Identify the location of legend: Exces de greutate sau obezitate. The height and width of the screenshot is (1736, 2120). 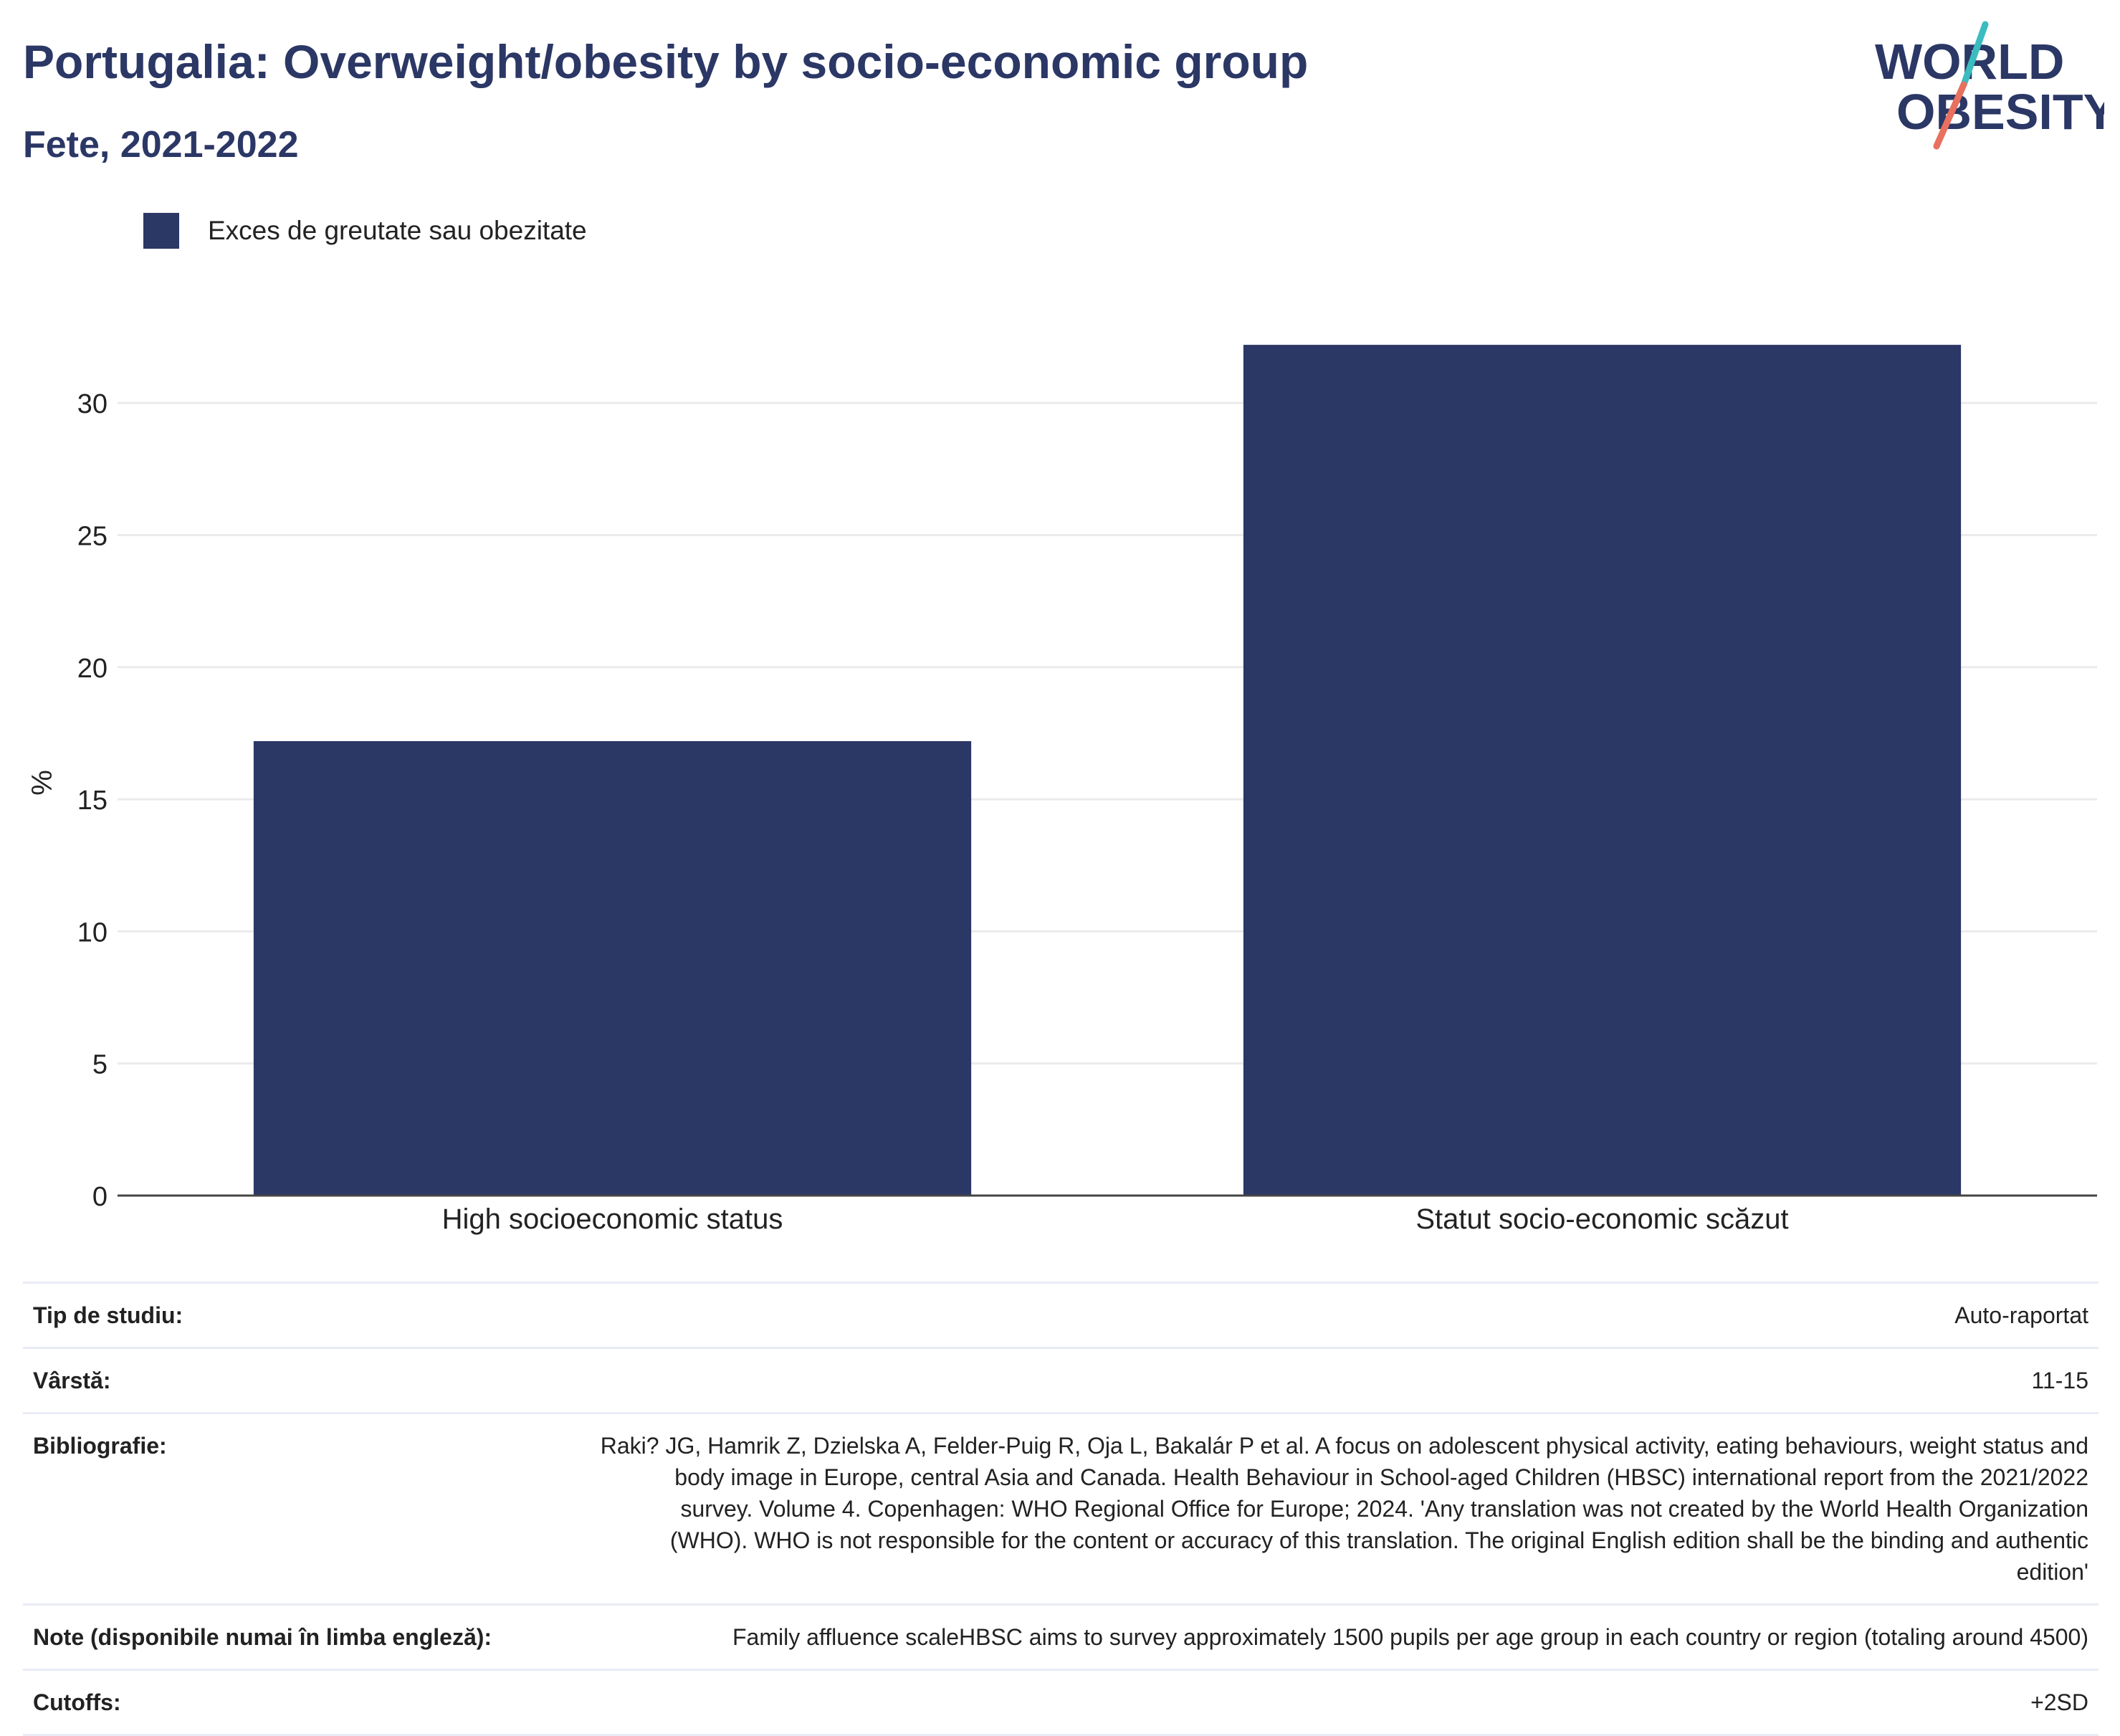
(365, 231).